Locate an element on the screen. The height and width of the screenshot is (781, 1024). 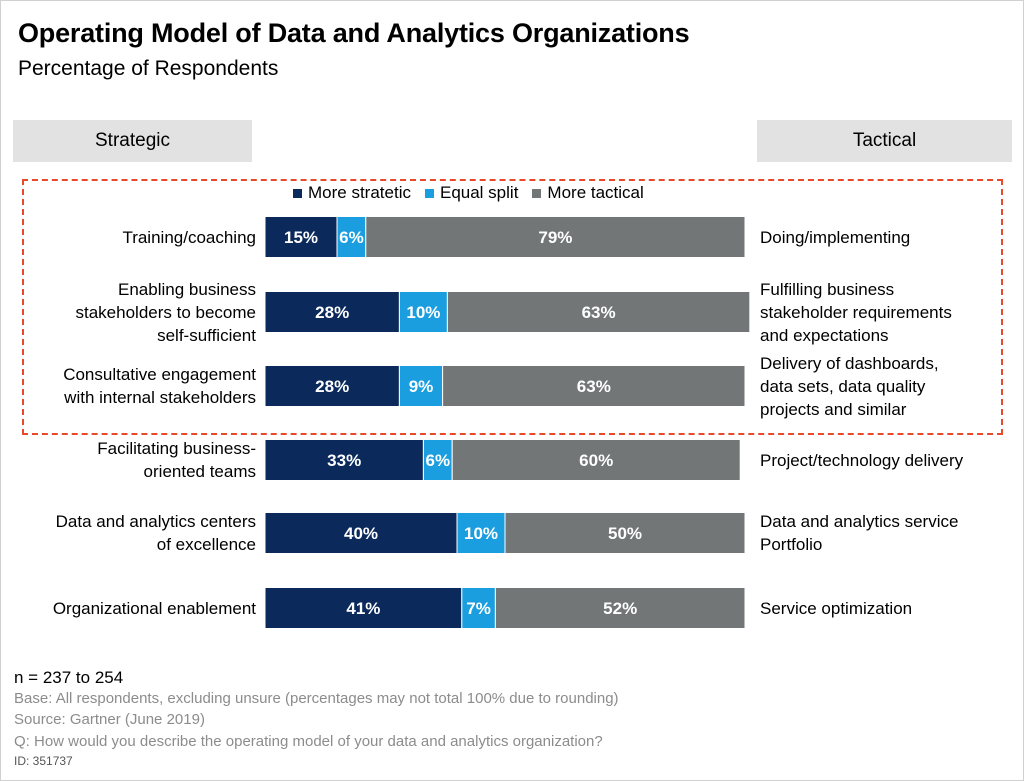
data-label-tactical-row-3: 60% is located at coordinates (596, 460).